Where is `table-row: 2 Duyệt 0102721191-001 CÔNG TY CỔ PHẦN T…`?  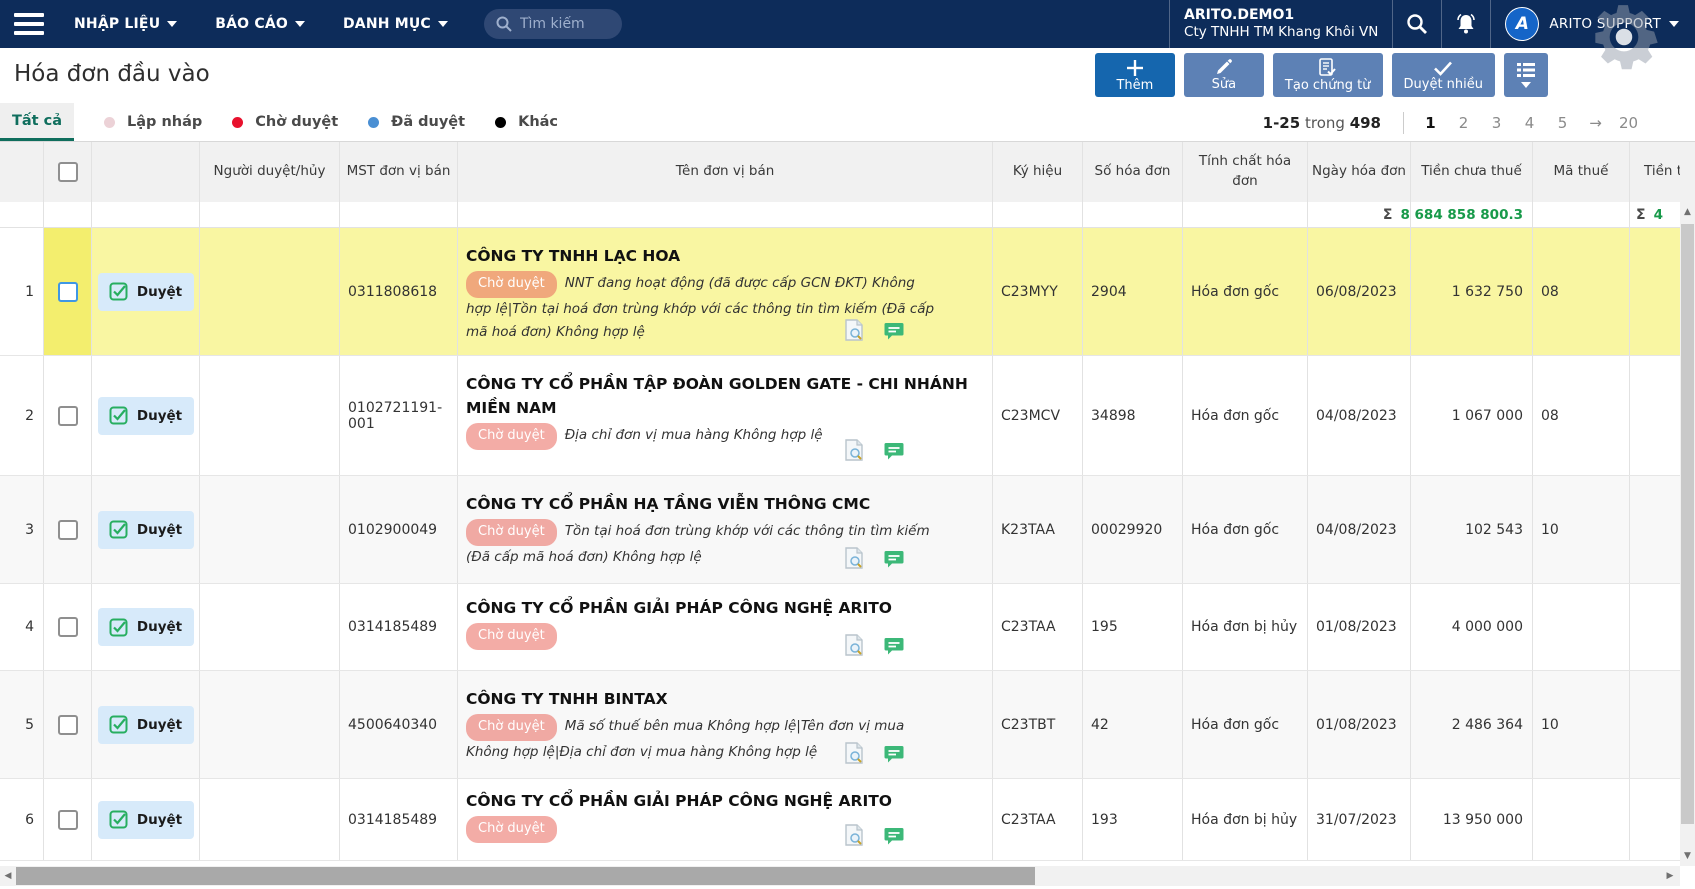
table-row: 2 Duyệt 0102721191-001 CÔNG TY CỔ PHẦN T… is located at coordinates (840, 416).